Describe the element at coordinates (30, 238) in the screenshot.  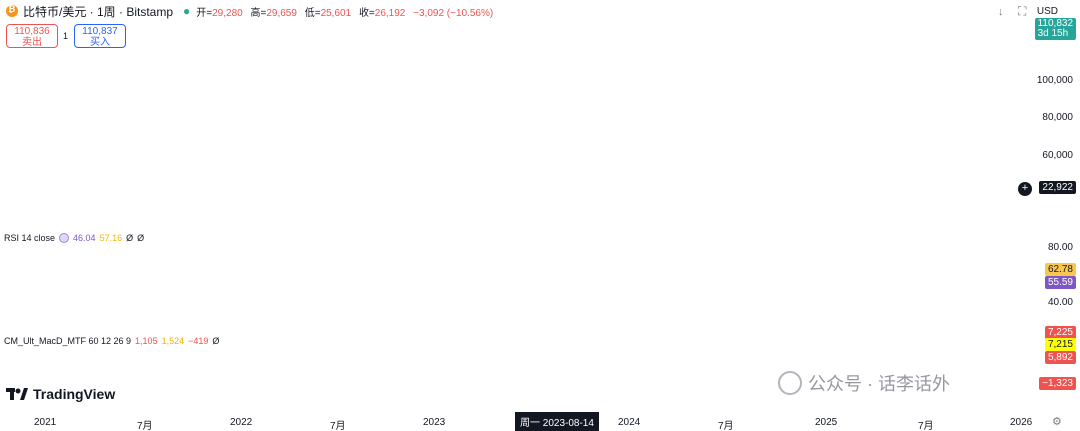
I see `rsi-label: RSI 14 close` at that location.